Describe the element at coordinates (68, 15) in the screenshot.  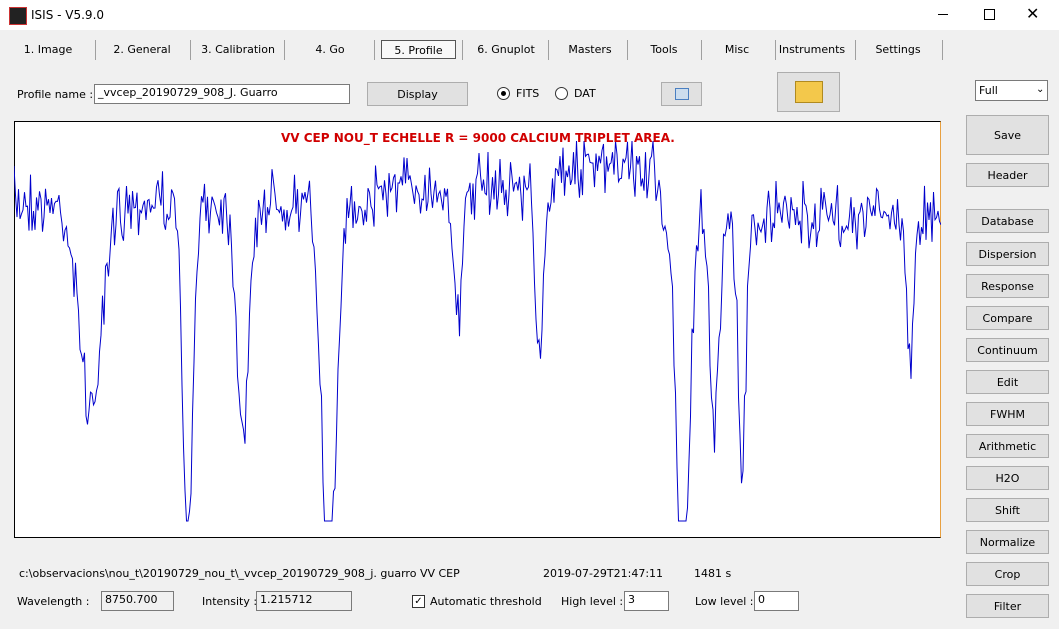
I see `window-title: ISIS - V5.9.0` at that location.